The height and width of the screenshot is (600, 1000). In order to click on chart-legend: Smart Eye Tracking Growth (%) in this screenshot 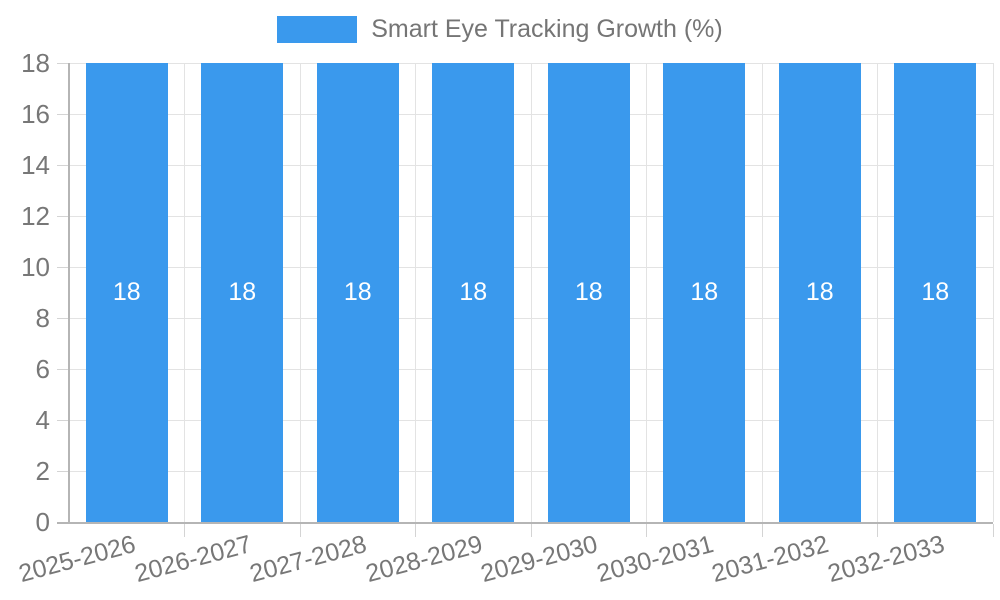, I will do `click(500, 29)`.